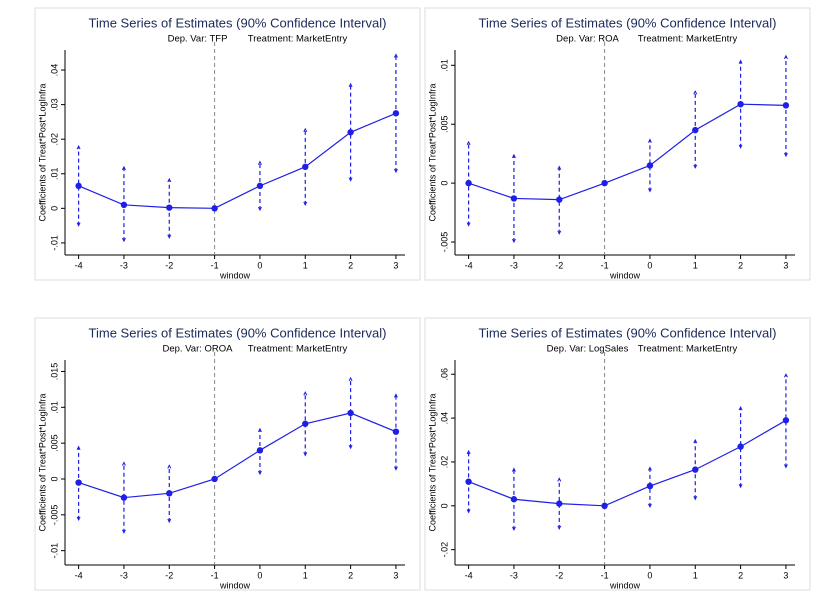 Image resolution: width=831 pixels, height=596 pixels. Describe the element at coordinates (54, 104) in the screenshot. I see `y-tick-label: .03` at that location.